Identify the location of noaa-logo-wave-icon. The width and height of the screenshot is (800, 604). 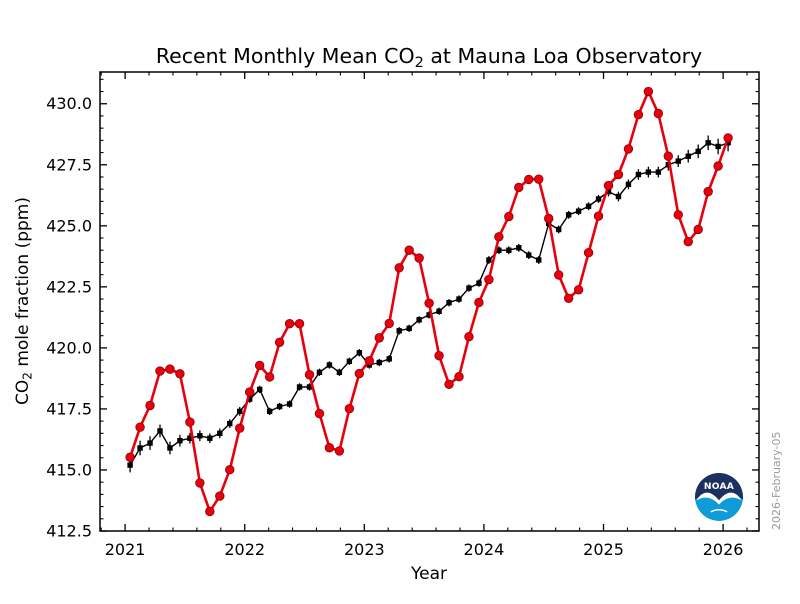
(719, 511).